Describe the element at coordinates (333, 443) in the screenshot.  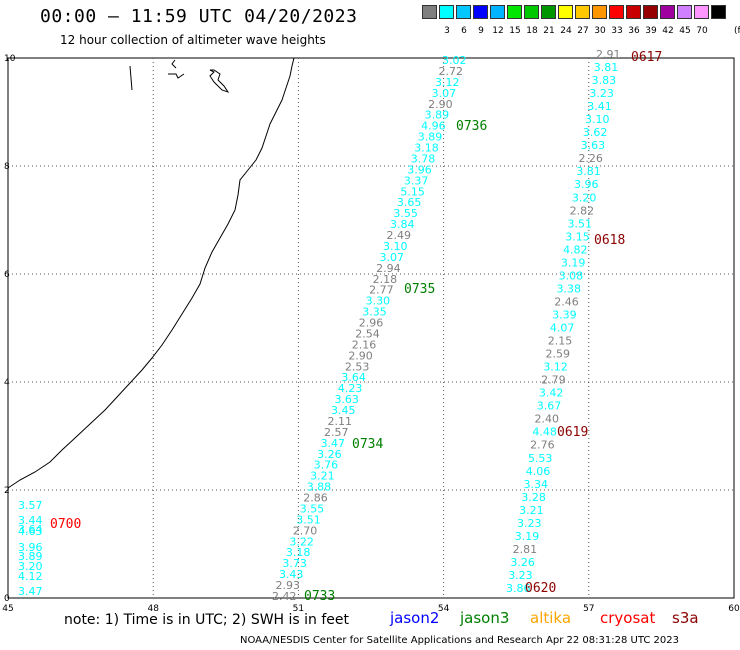
I see `obs-jason3: 3.47` at that location.